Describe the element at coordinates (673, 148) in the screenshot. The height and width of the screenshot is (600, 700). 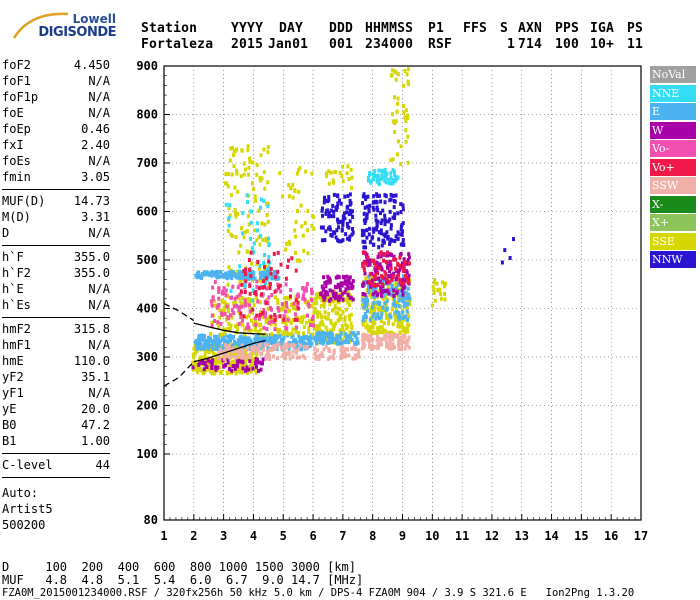
I see `legend-item-vo-: Vo-` at that location.